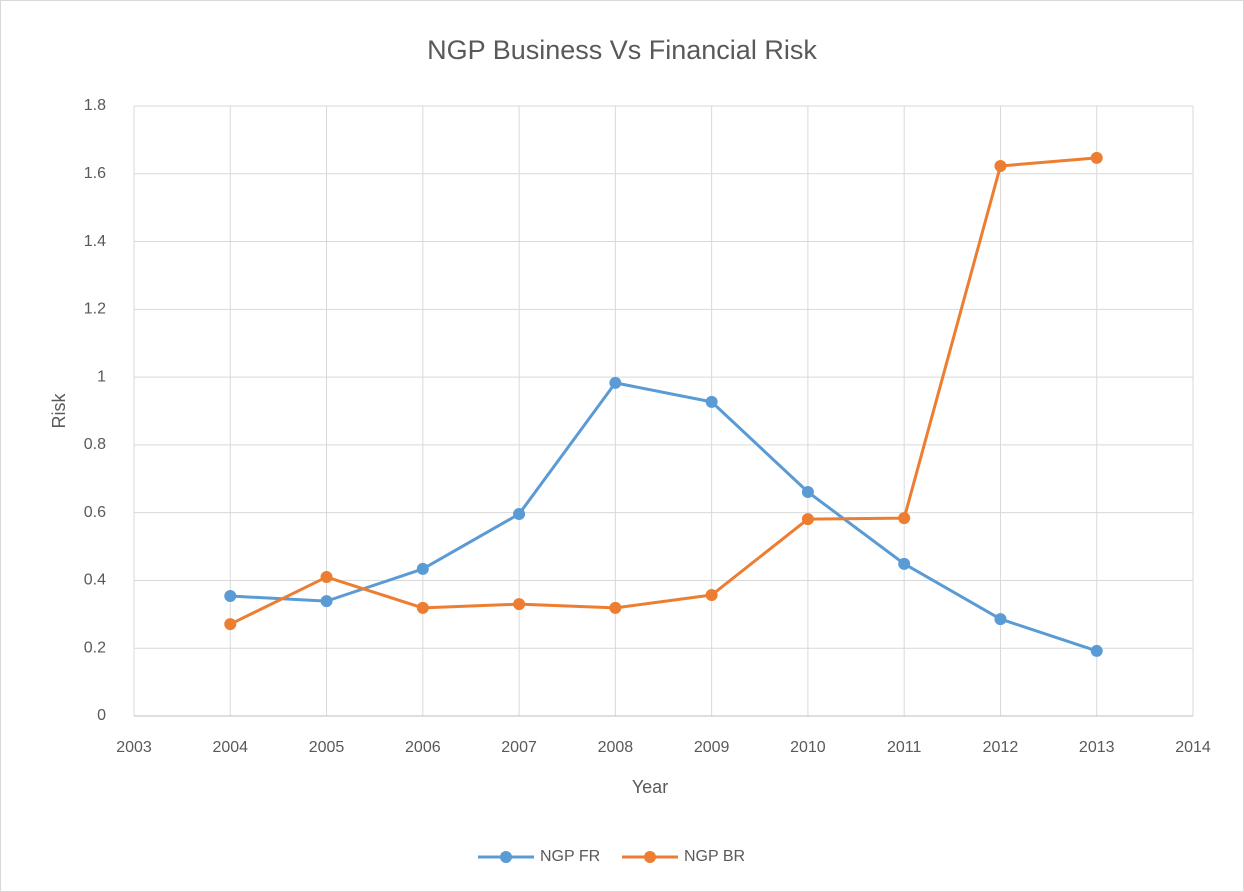 The image size is (1244, 892). I want to click on x-axis-label: Year, so click(650, 787).